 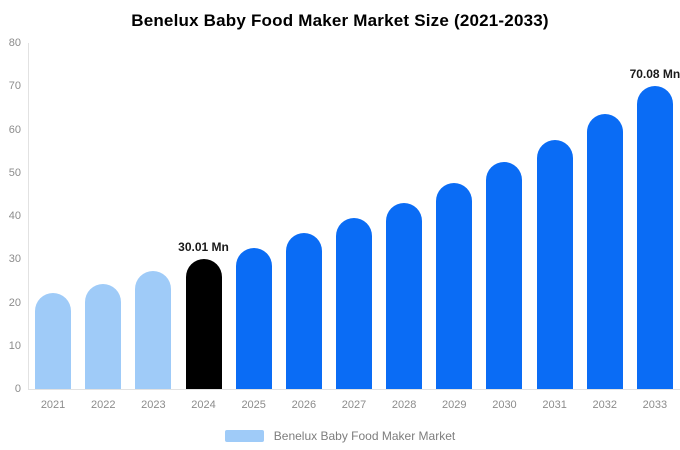 What do you see at coordinates (203, 405) in the screenshot?
I see `x-axis-label-2024: 2024` at bounding box center [203, 405].